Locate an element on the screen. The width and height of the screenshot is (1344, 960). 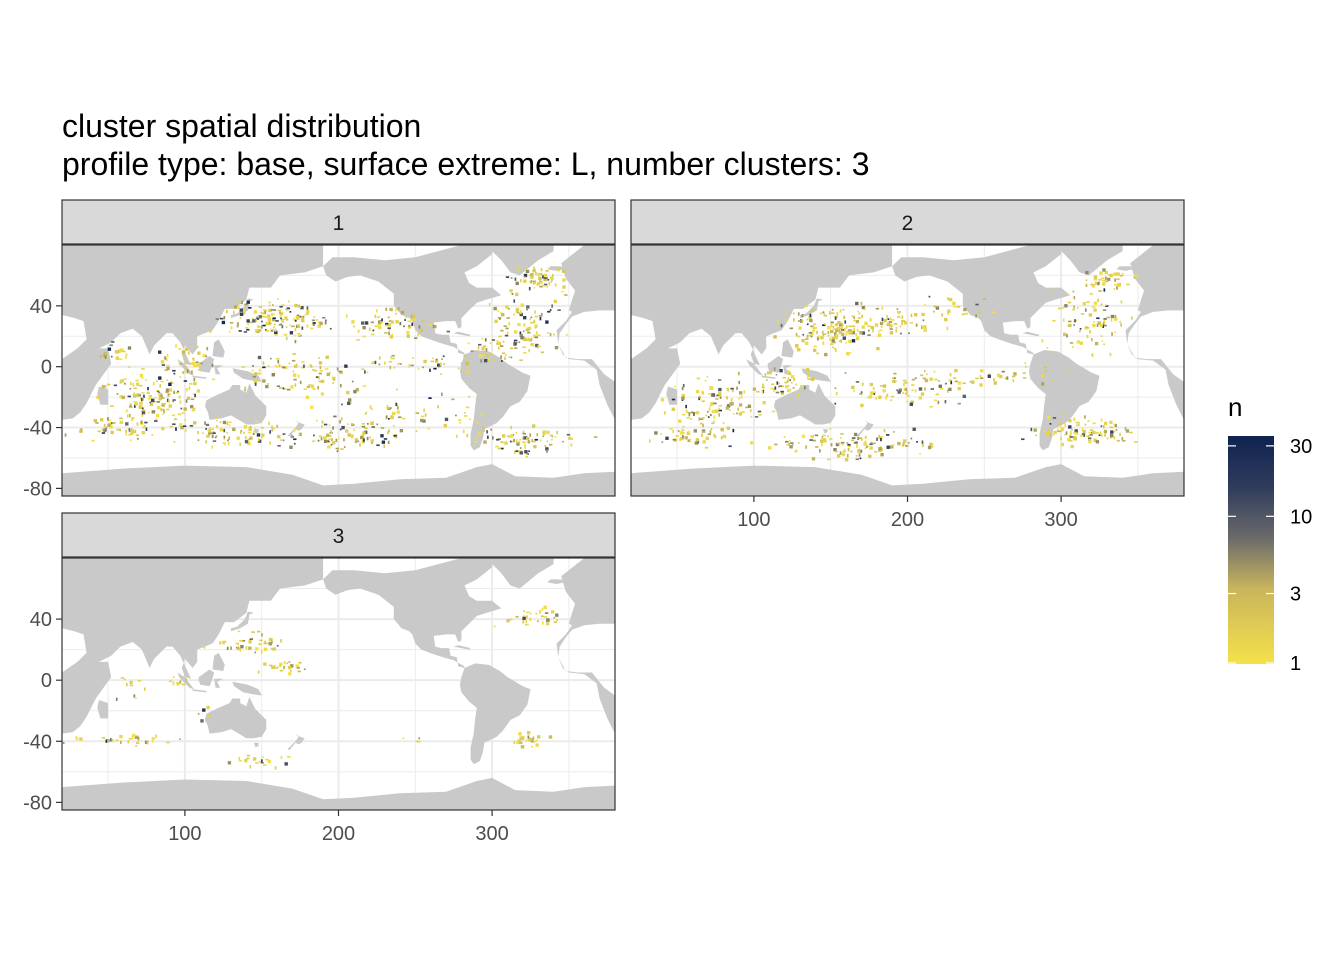
land-mass is located at coordinates (495, 400).